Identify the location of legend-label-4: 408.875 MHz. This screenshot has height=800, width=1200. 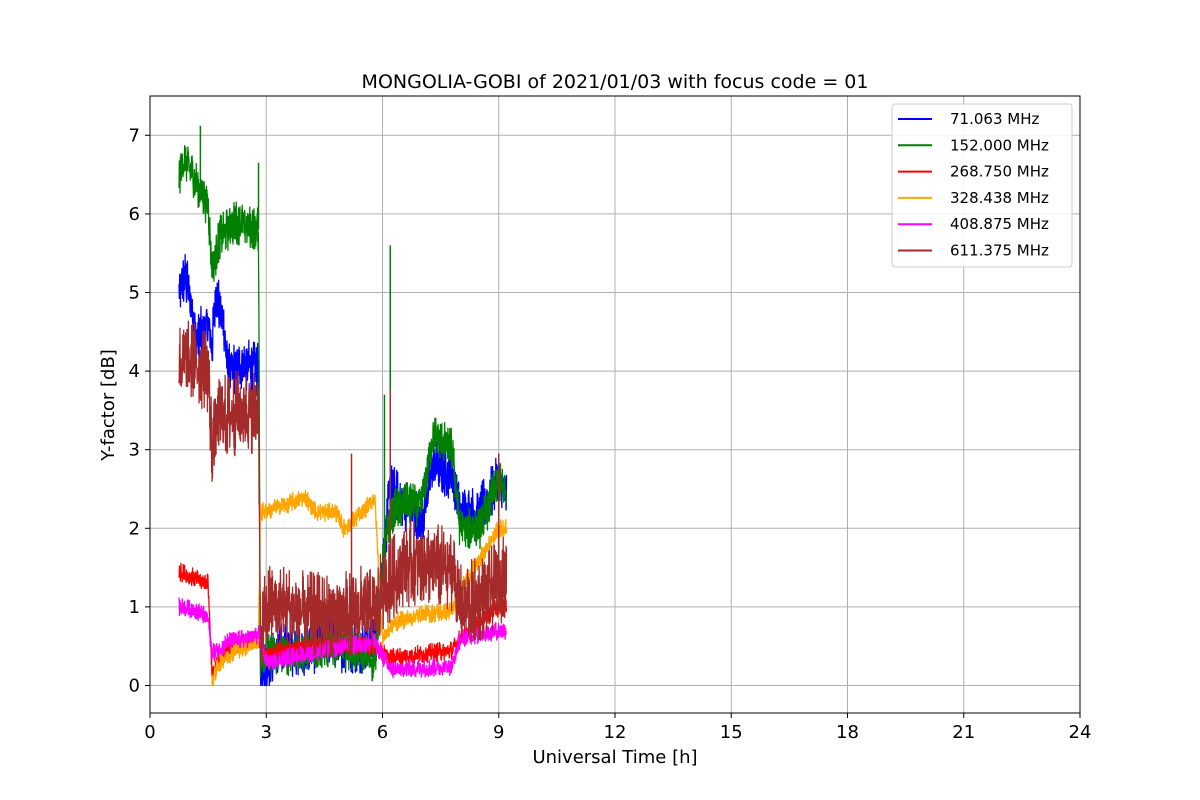
(999, 224).